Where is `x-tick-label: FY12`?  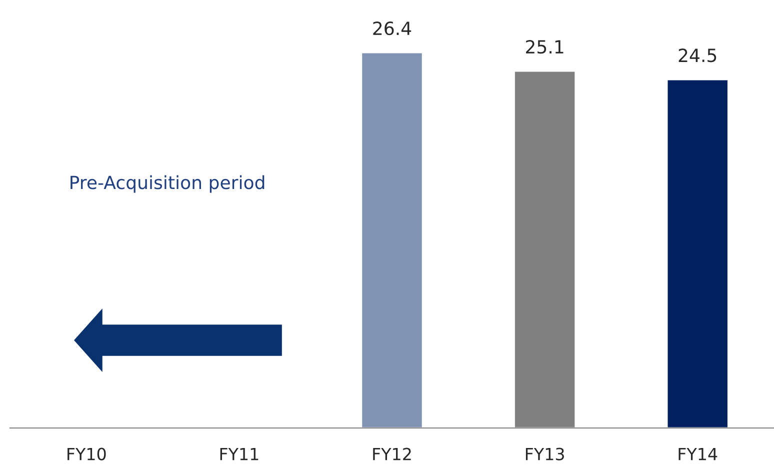 x-tick-label: FY12 is located at coordinates (392, 454).